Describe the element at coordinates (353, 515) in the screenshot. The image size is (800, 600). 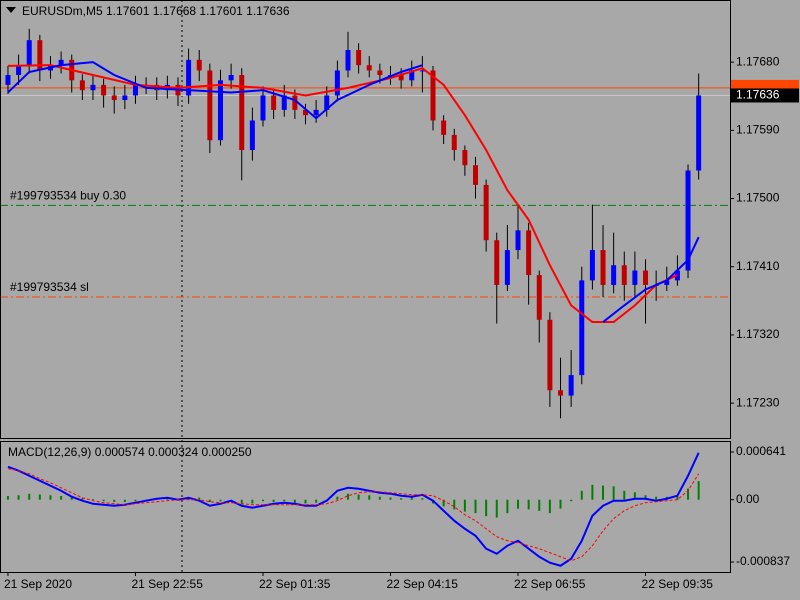
I see `indicator-line` at that location.